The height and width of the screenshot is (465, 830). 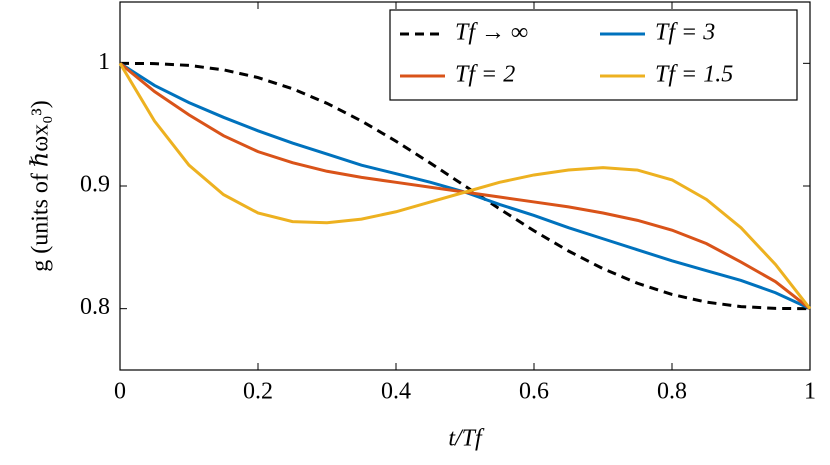 I want to click on y-tick-label: 0.9, so click(x=95, y=185).